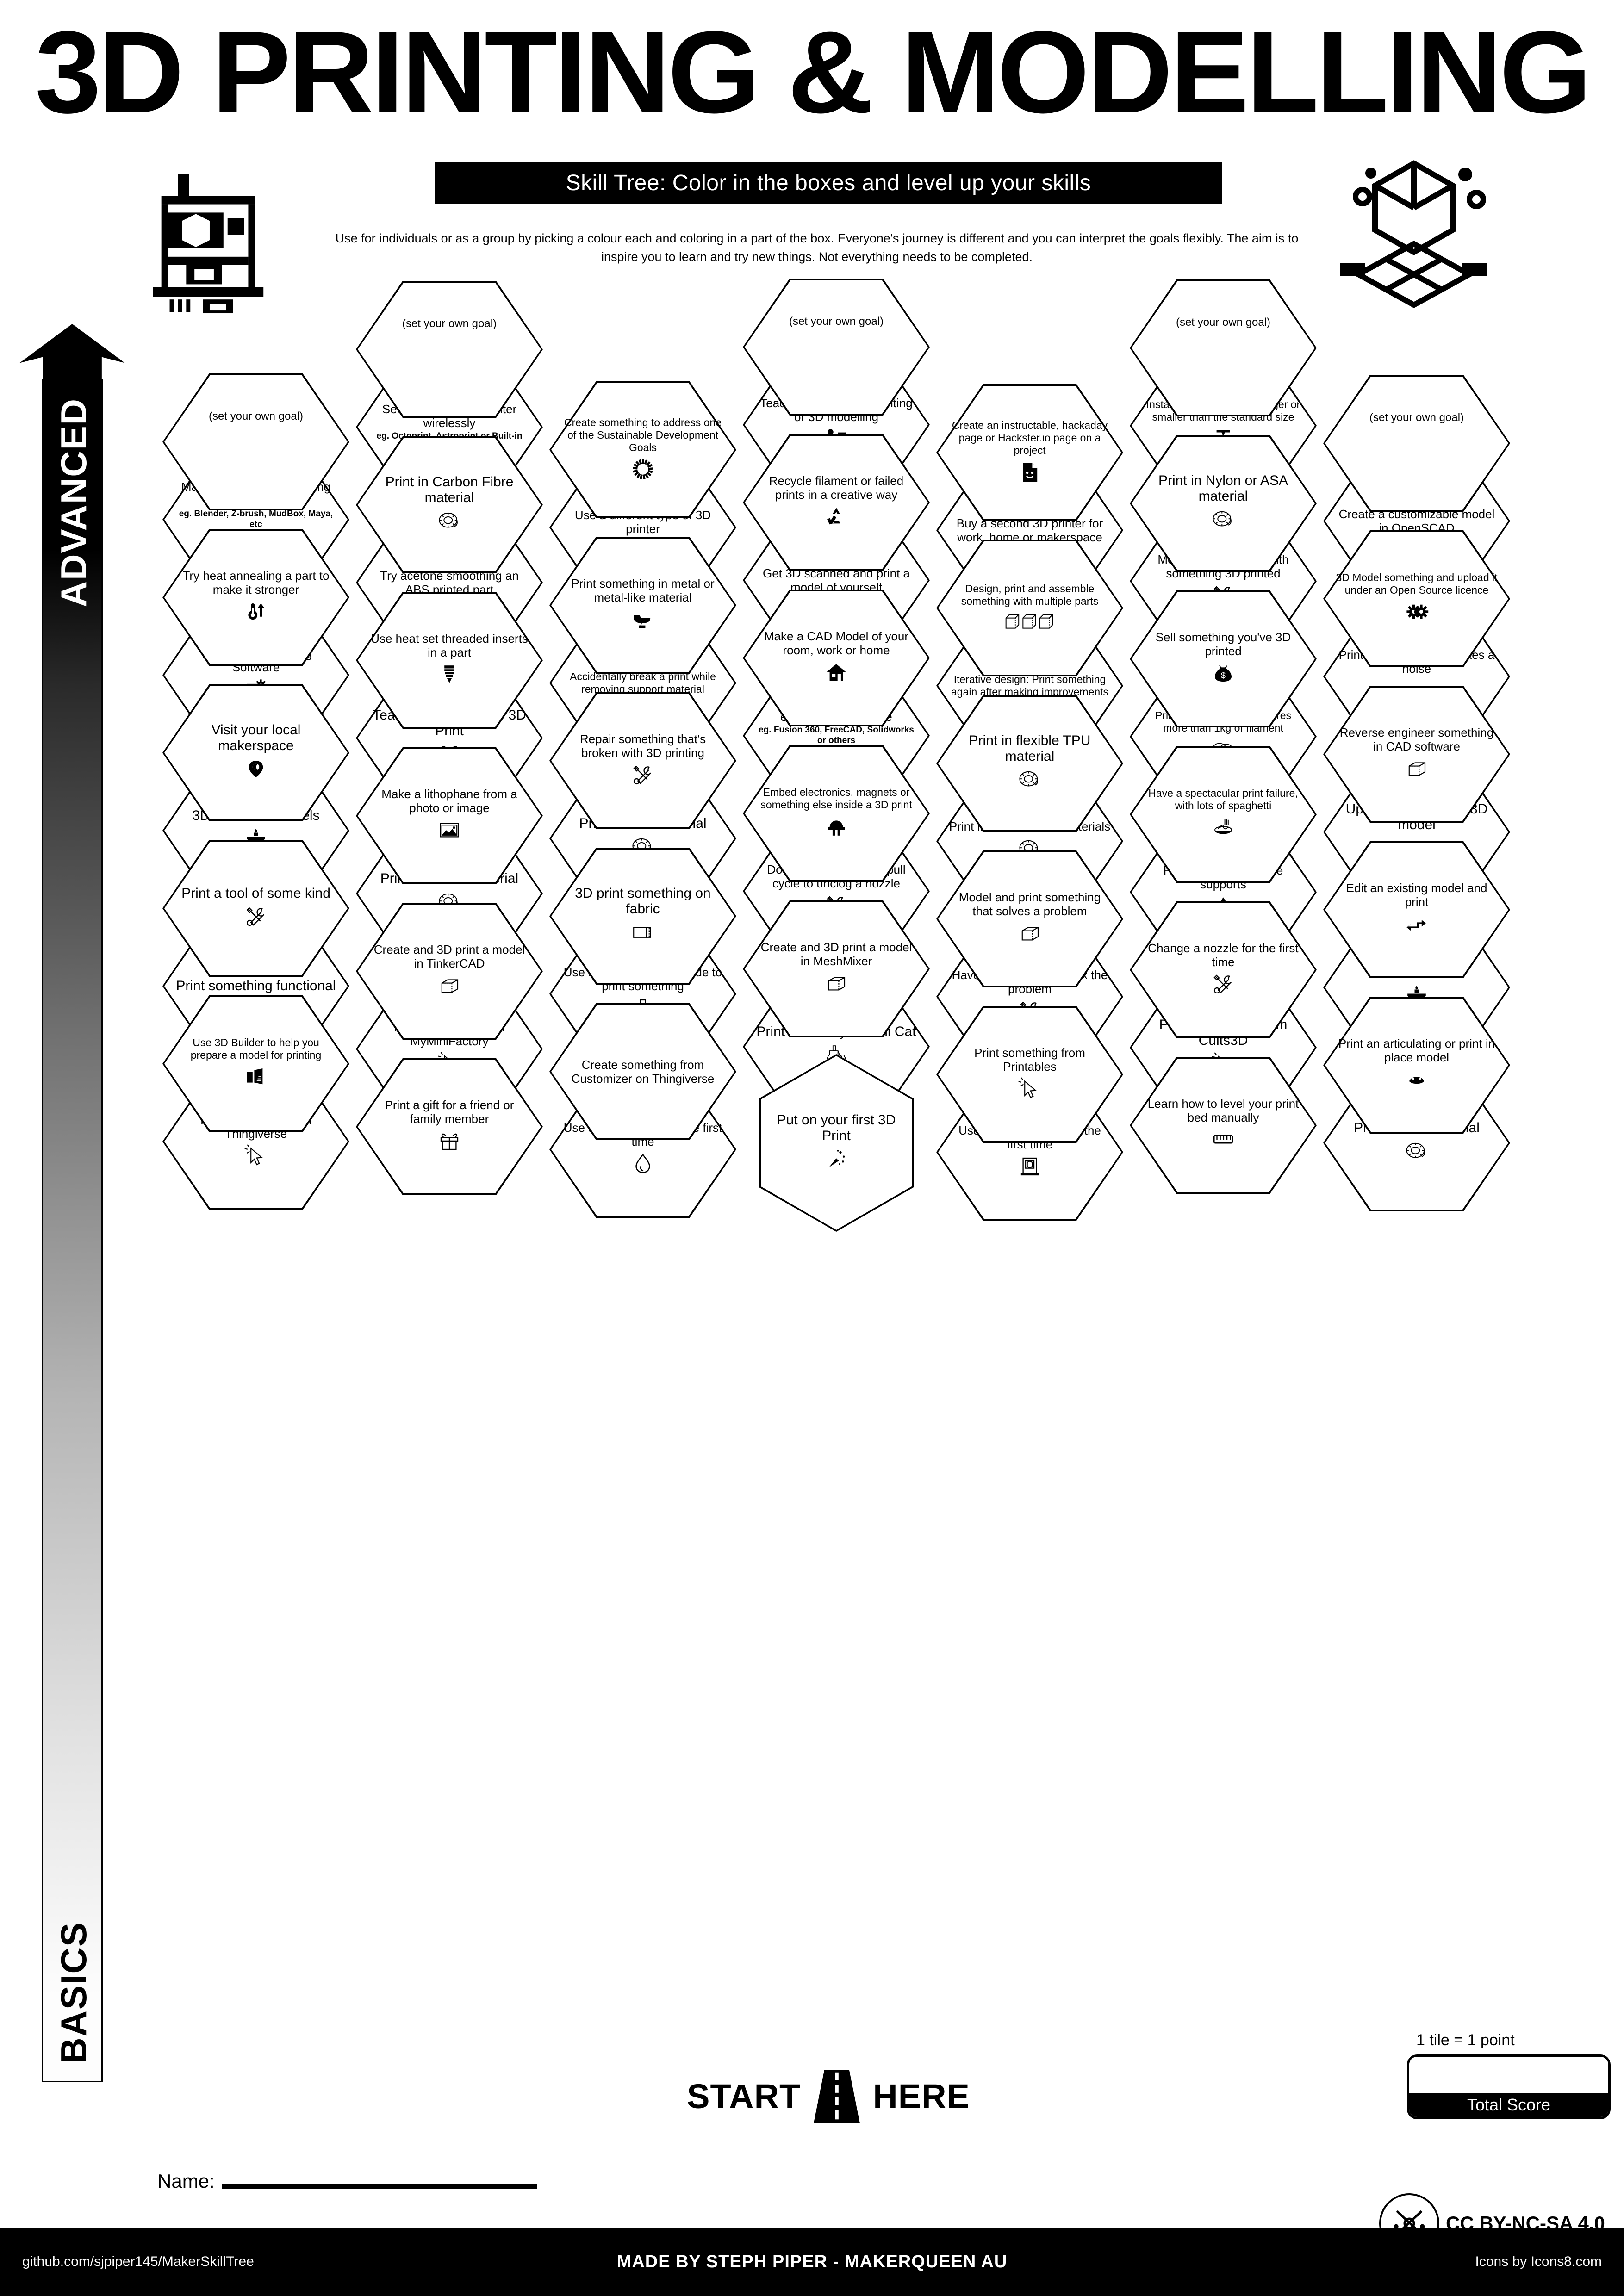  Describe the element at coordinates (1223, 970) in the screenshot. I see `skill-tile: Change a nozzle for the first time` at that location.